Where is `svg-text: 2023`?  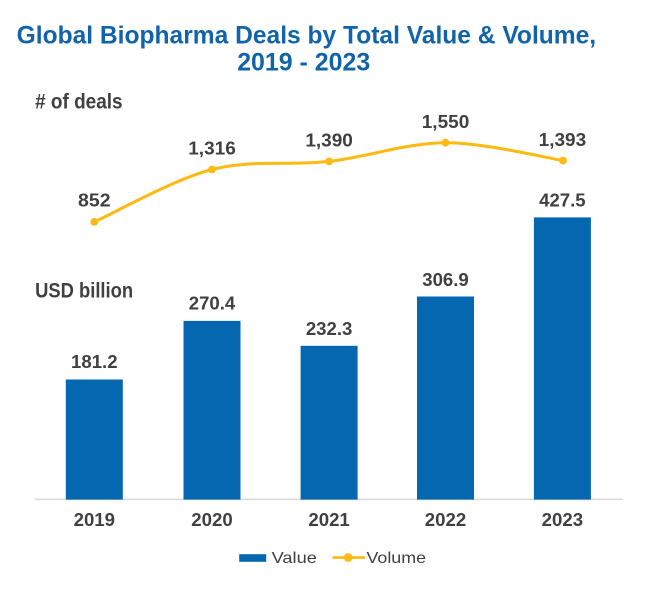
svg-text: 2023 is located at coordinates (562, 520).